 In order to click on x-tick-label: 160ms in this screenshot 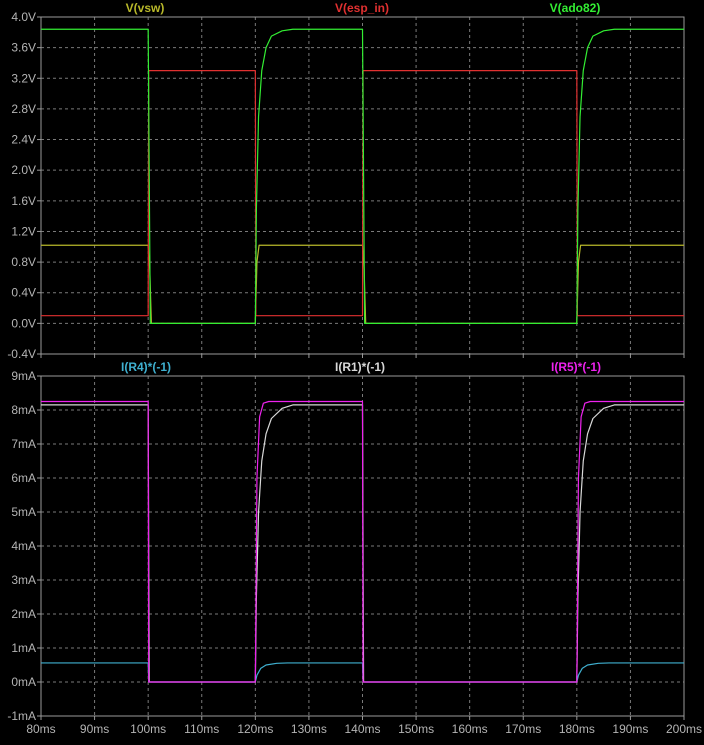, I will do `click(470, 729)`.